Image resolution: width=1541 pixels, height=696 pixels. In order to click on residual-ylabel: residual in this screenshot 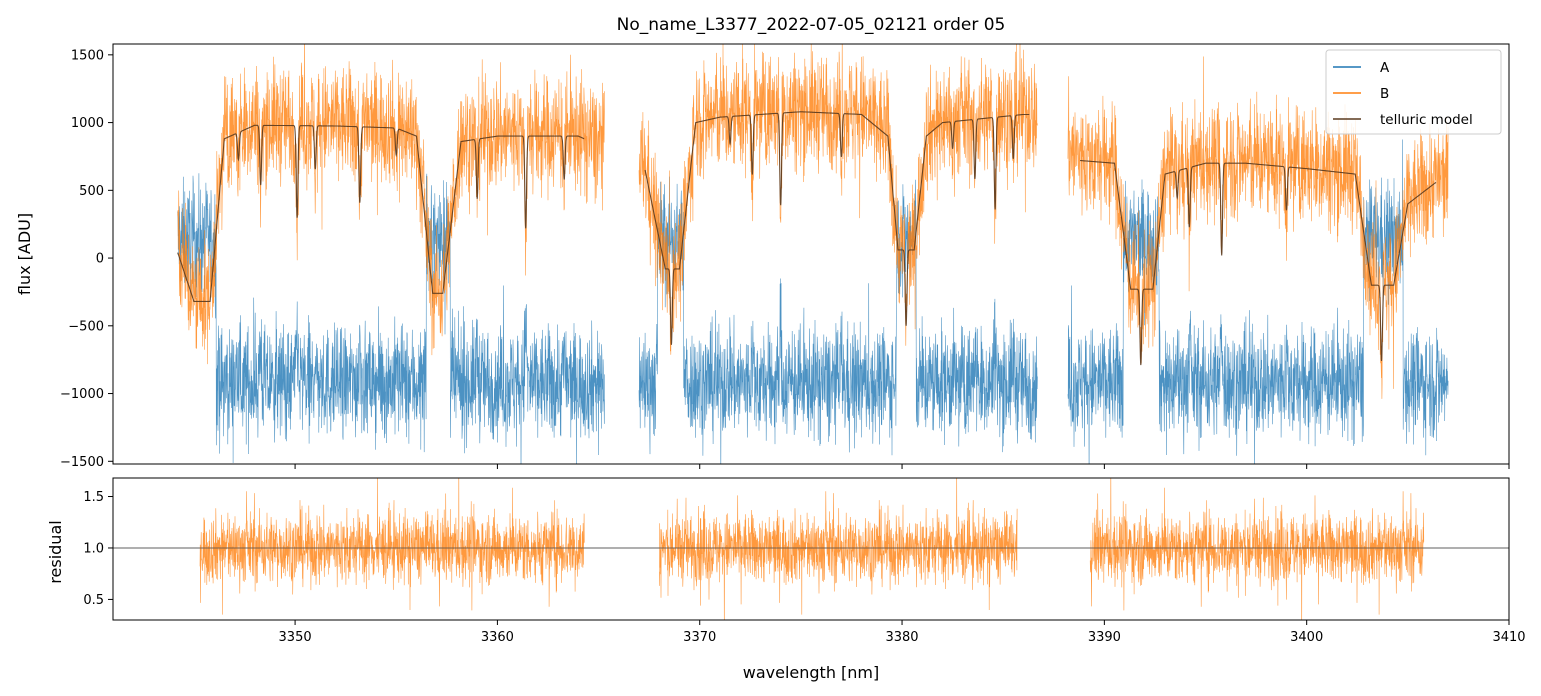, I will do `click(55, 551)`.